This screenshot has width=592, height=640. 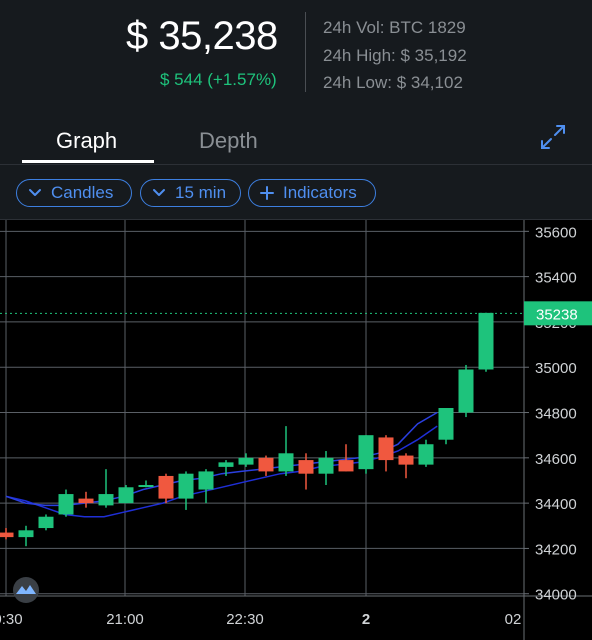 What do you see at coordinates (394, 27) in the screenshot?
I see `stat-volume: 24h Vol: BTC 1829` at bounding box center [394, 27].